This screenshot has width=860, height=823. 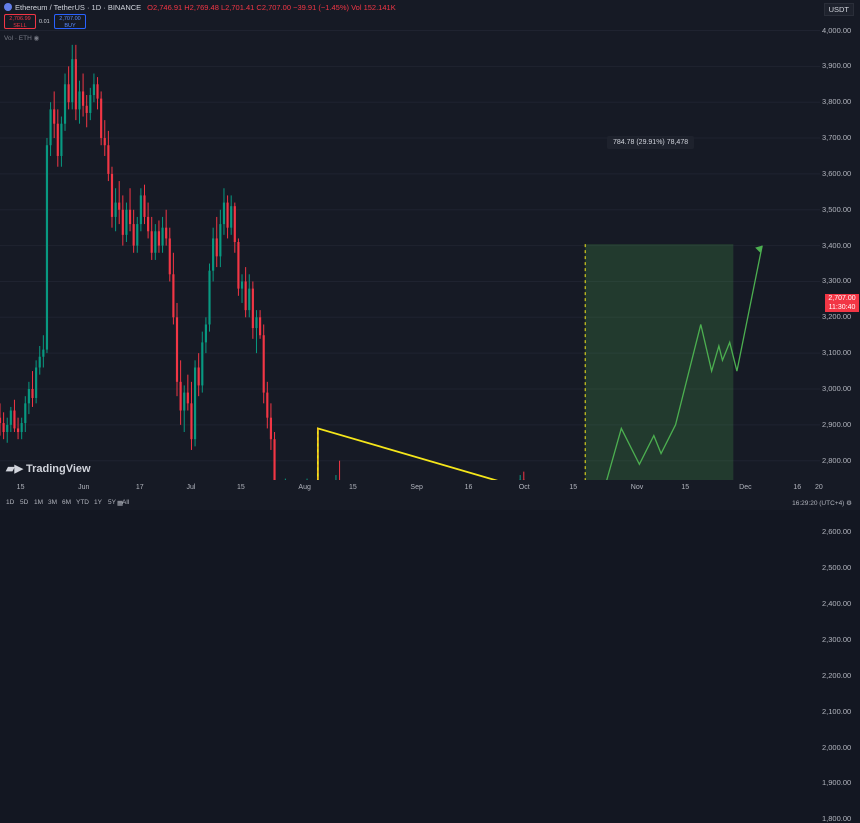 What do you see at coordinates (20, 26) in the screenshot?
I see `sell-label: SELL` at bounding box center [20, 26].